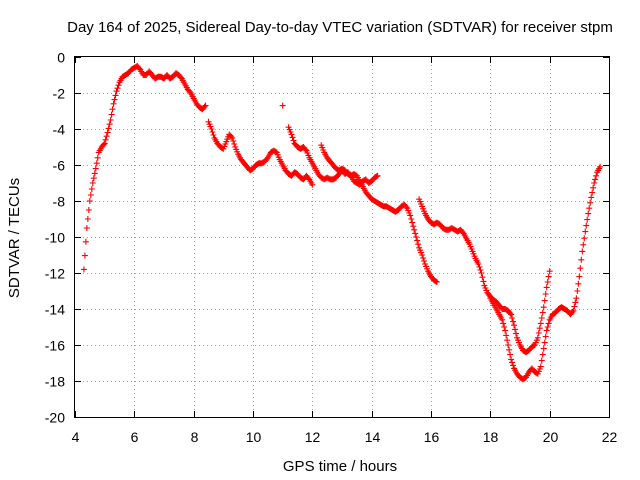 The image size is (640, 480). Describe the element at coordinates (76, 437) in the screenshot. I see `x-tick-label: 4` at that location.